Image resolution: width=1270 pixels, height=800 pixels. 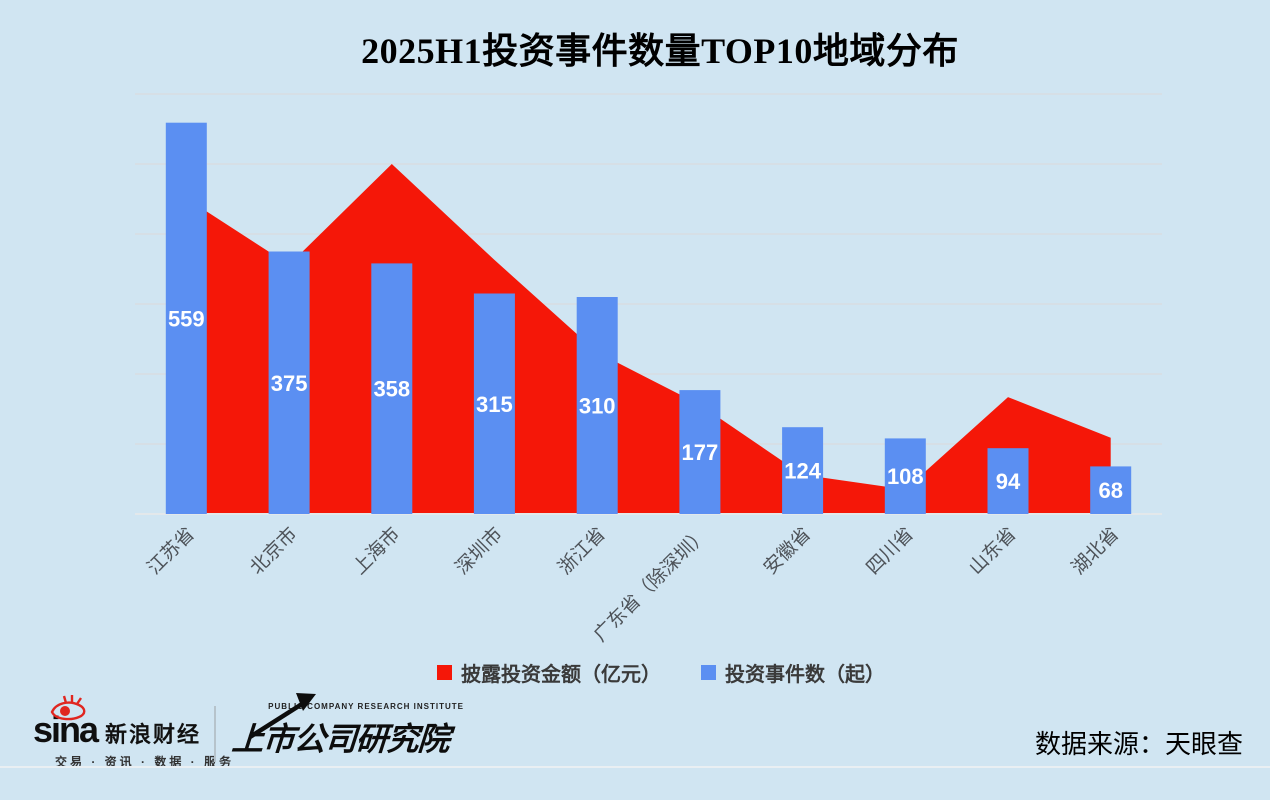 What do you see at coordinates (274, 551) in the screenshot?
I see `x-axis-label: 北京市` at bounding box center [274, 551].